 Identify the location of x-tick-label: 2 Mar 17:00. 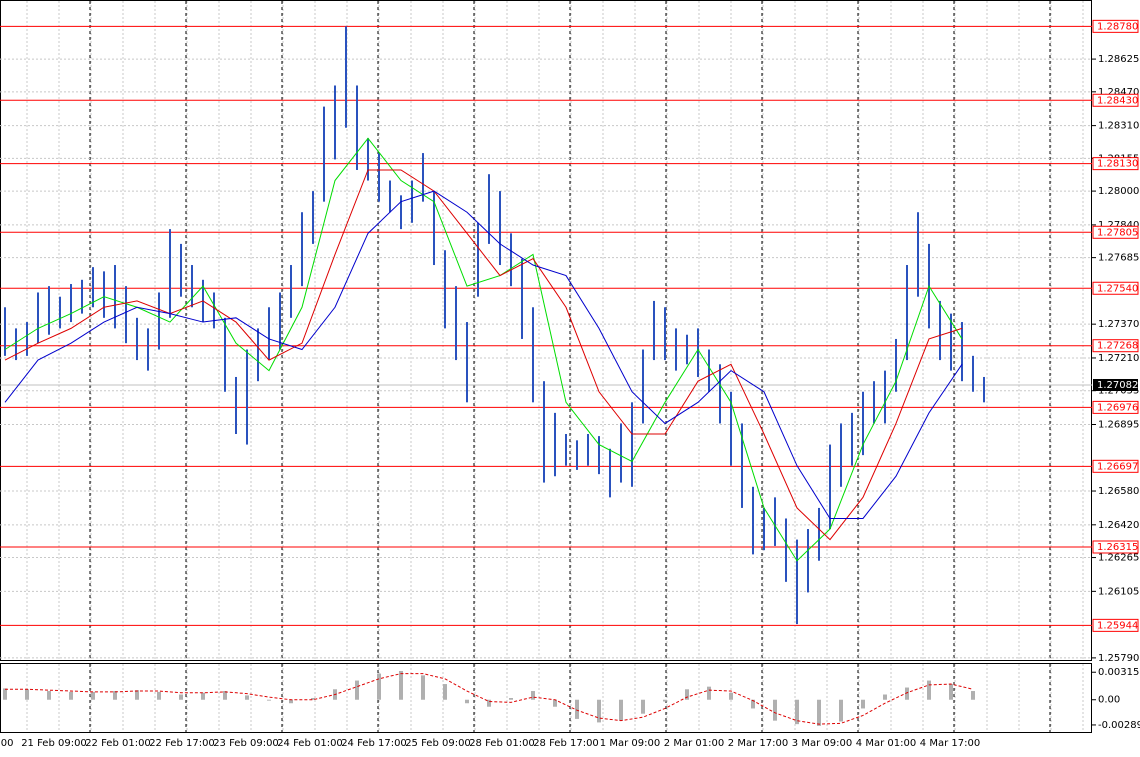
(758, 743).